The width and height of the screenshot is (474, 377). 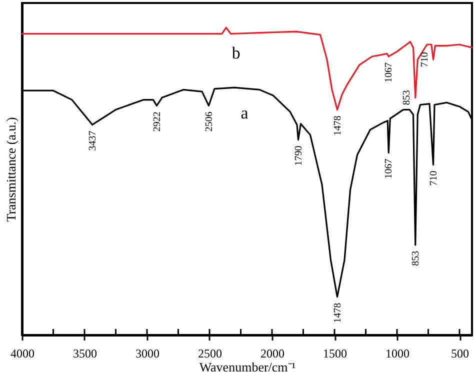 I want to click on x-tick-label: 2500, so click(x=210, y=353).